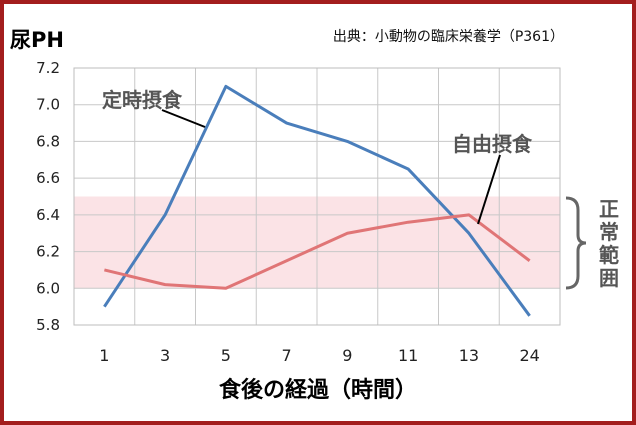 This screenshot has width=636, height=425. What do you see at coordinates (469, 355) in the screenshot?
I see `x-tick-label: 13` at bounding box center [469, 355].